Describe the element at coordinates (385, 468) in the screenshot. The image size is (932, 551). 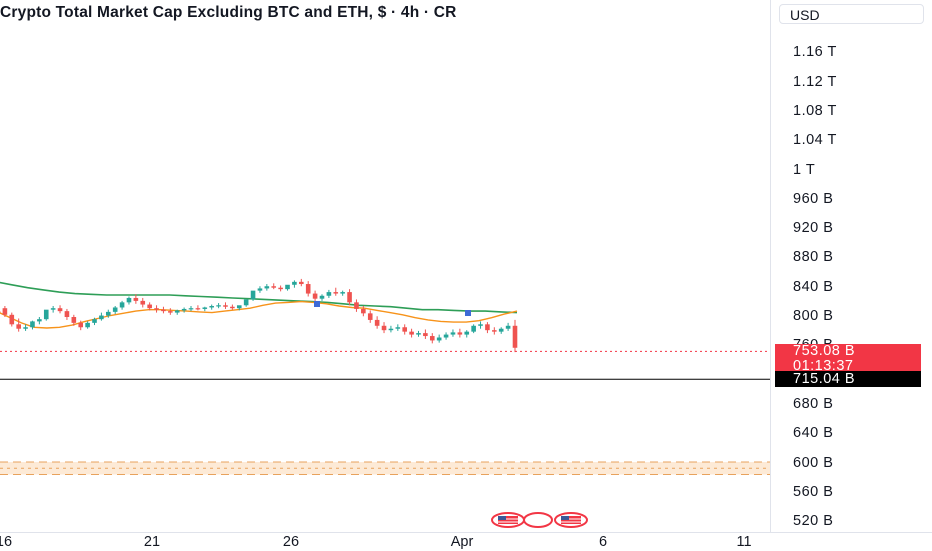
I see `support-zone` at that location.